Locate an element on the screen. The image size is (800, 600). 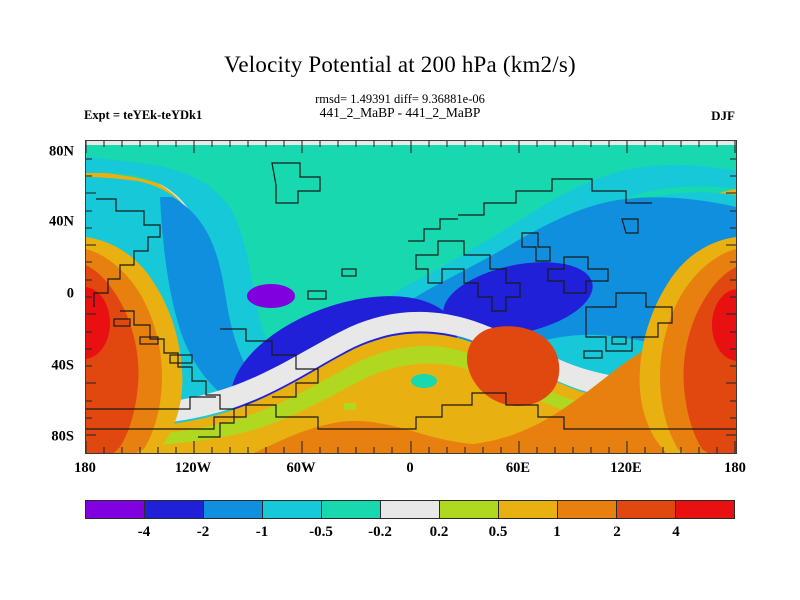
x-ticks-bottom is located at coordinates (411, 447).